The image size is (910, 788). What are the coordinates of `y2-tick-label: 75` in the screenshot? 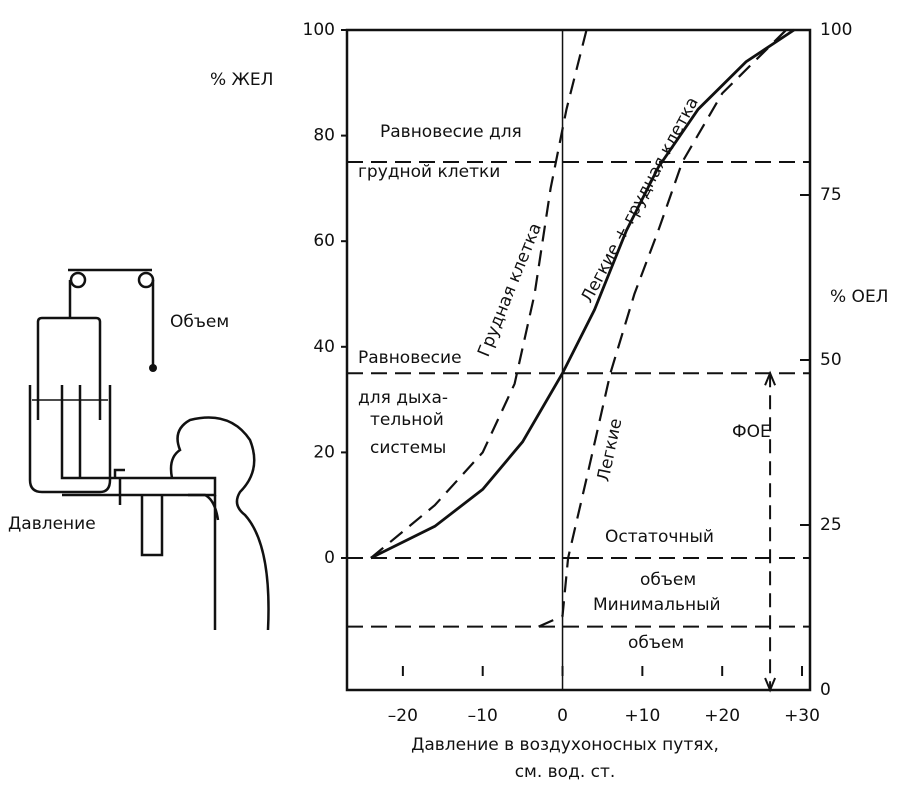 It's located at (831, 195).